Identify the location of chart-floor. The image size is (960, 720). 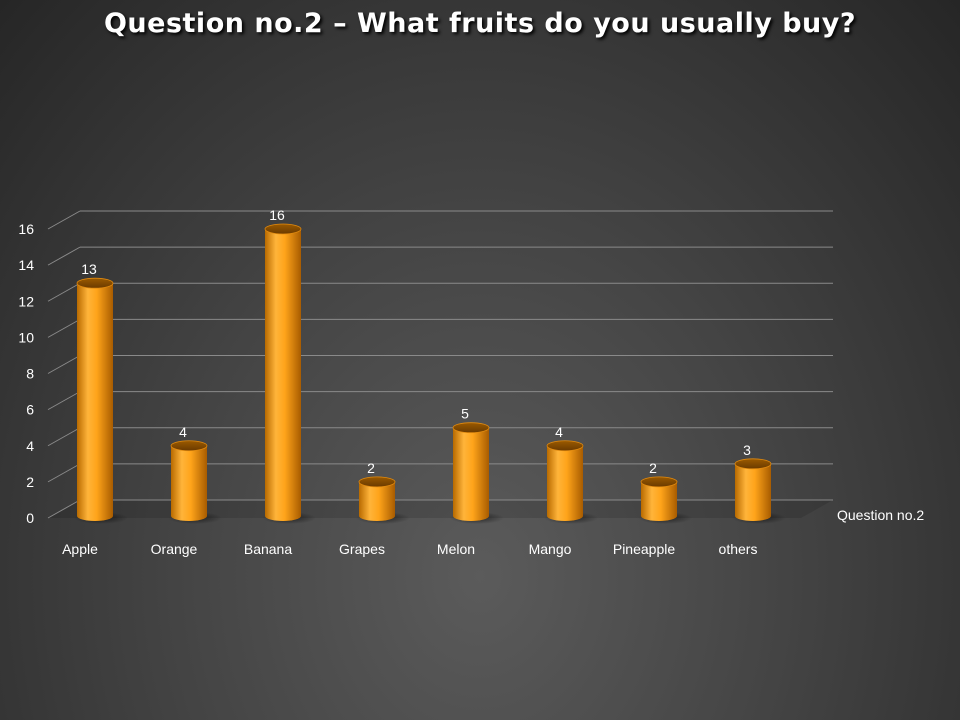
(440, 509).